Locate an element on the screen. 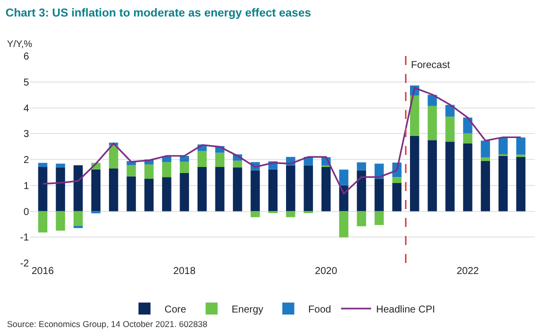  legend-label: Headline CPI is located at coordinates (406, 310).